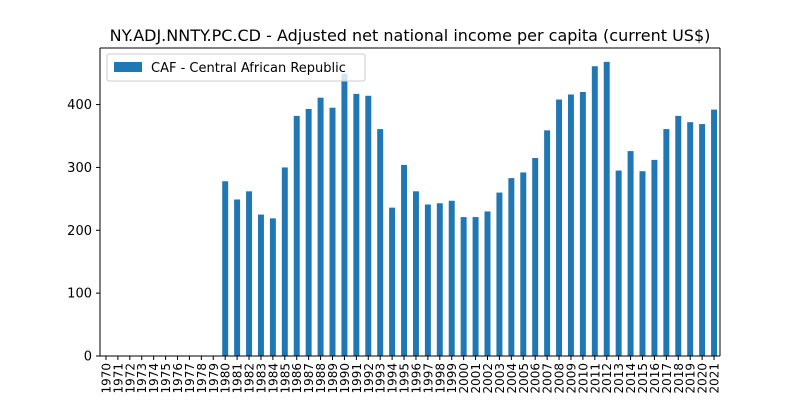 Image resolution: width=800 pixels, height=404 pixels. Describe the element at coordinates (571, 378) in the screenshot. I see `x-tick-label-2009: 2009` at that location.